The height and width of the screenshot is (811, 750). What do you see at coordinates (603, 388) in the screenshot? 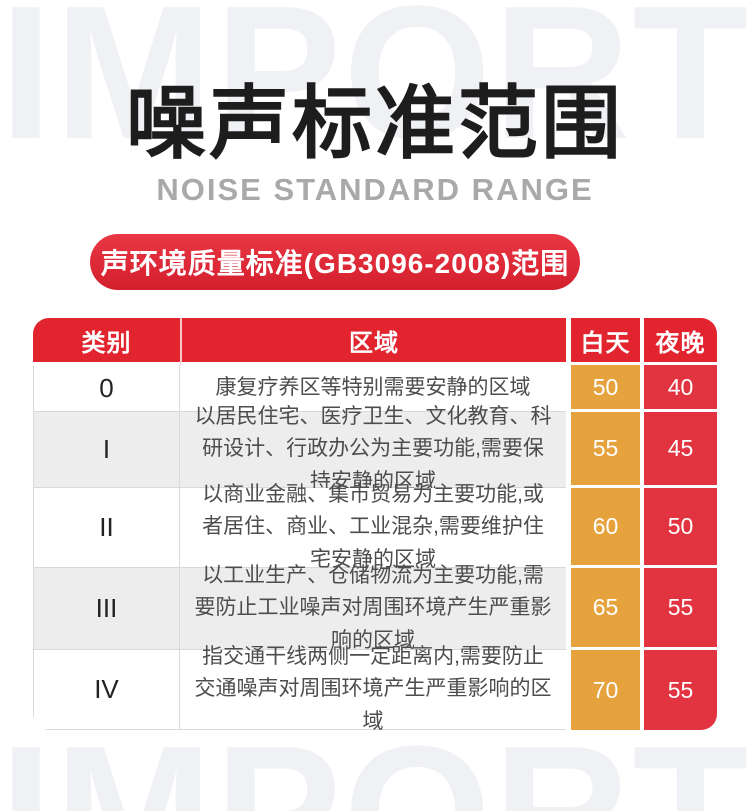
I see `day-value-cell: 50` at bounding box center [603, 388].